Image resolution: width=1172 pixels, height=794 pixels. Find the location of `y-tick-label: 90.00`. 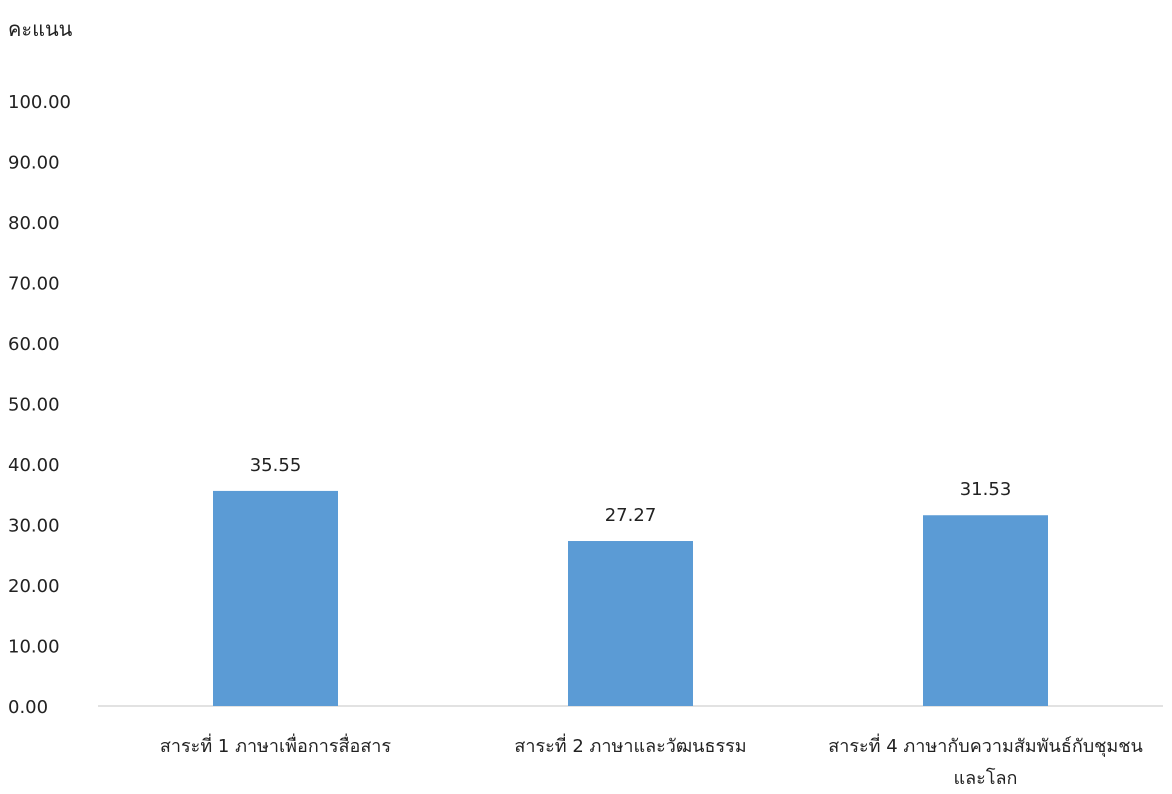

y-tick-label: 90.00 is located at coordinates (34, 163).